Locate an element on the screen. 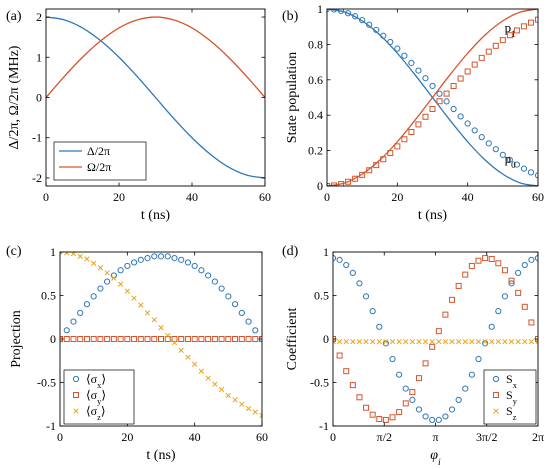  y-tick-label: -2 is located at coordinates (37, 178).